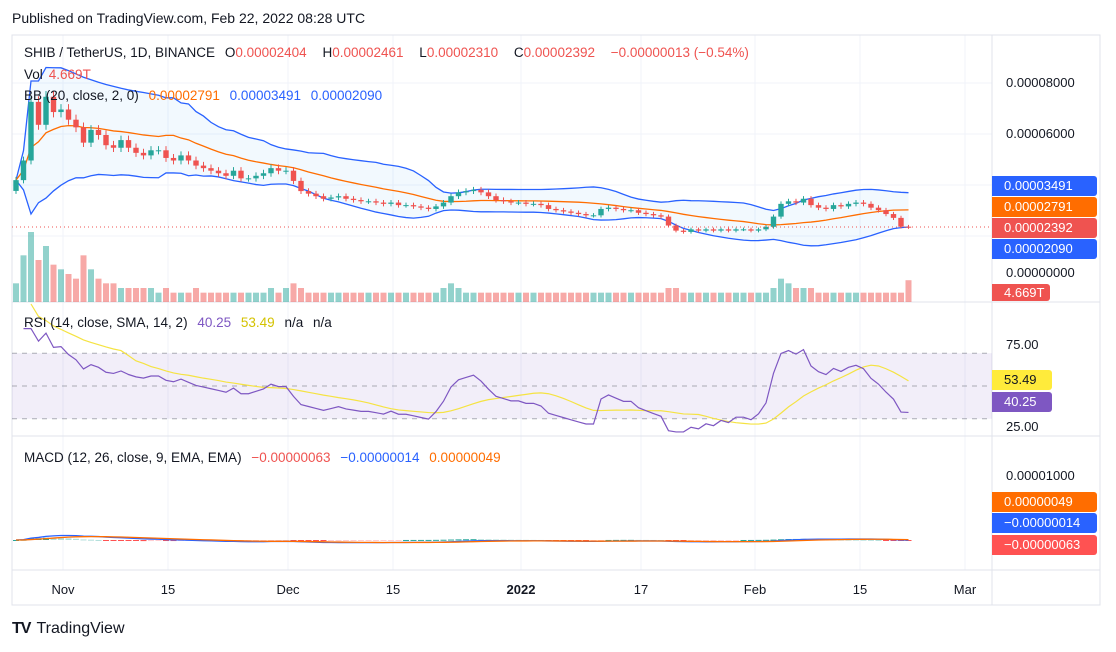  What do you see at coordinates (469, 364) in the screenshot?
I see `rsi-ma-line` at bounding box center [469, 364].